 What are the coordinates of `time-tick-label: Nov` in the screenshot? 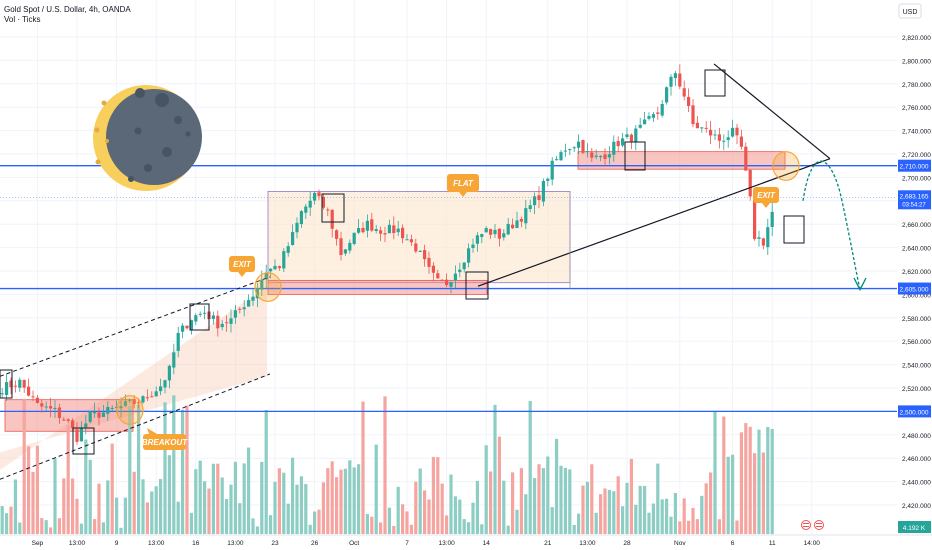 It's located at (680, 543).